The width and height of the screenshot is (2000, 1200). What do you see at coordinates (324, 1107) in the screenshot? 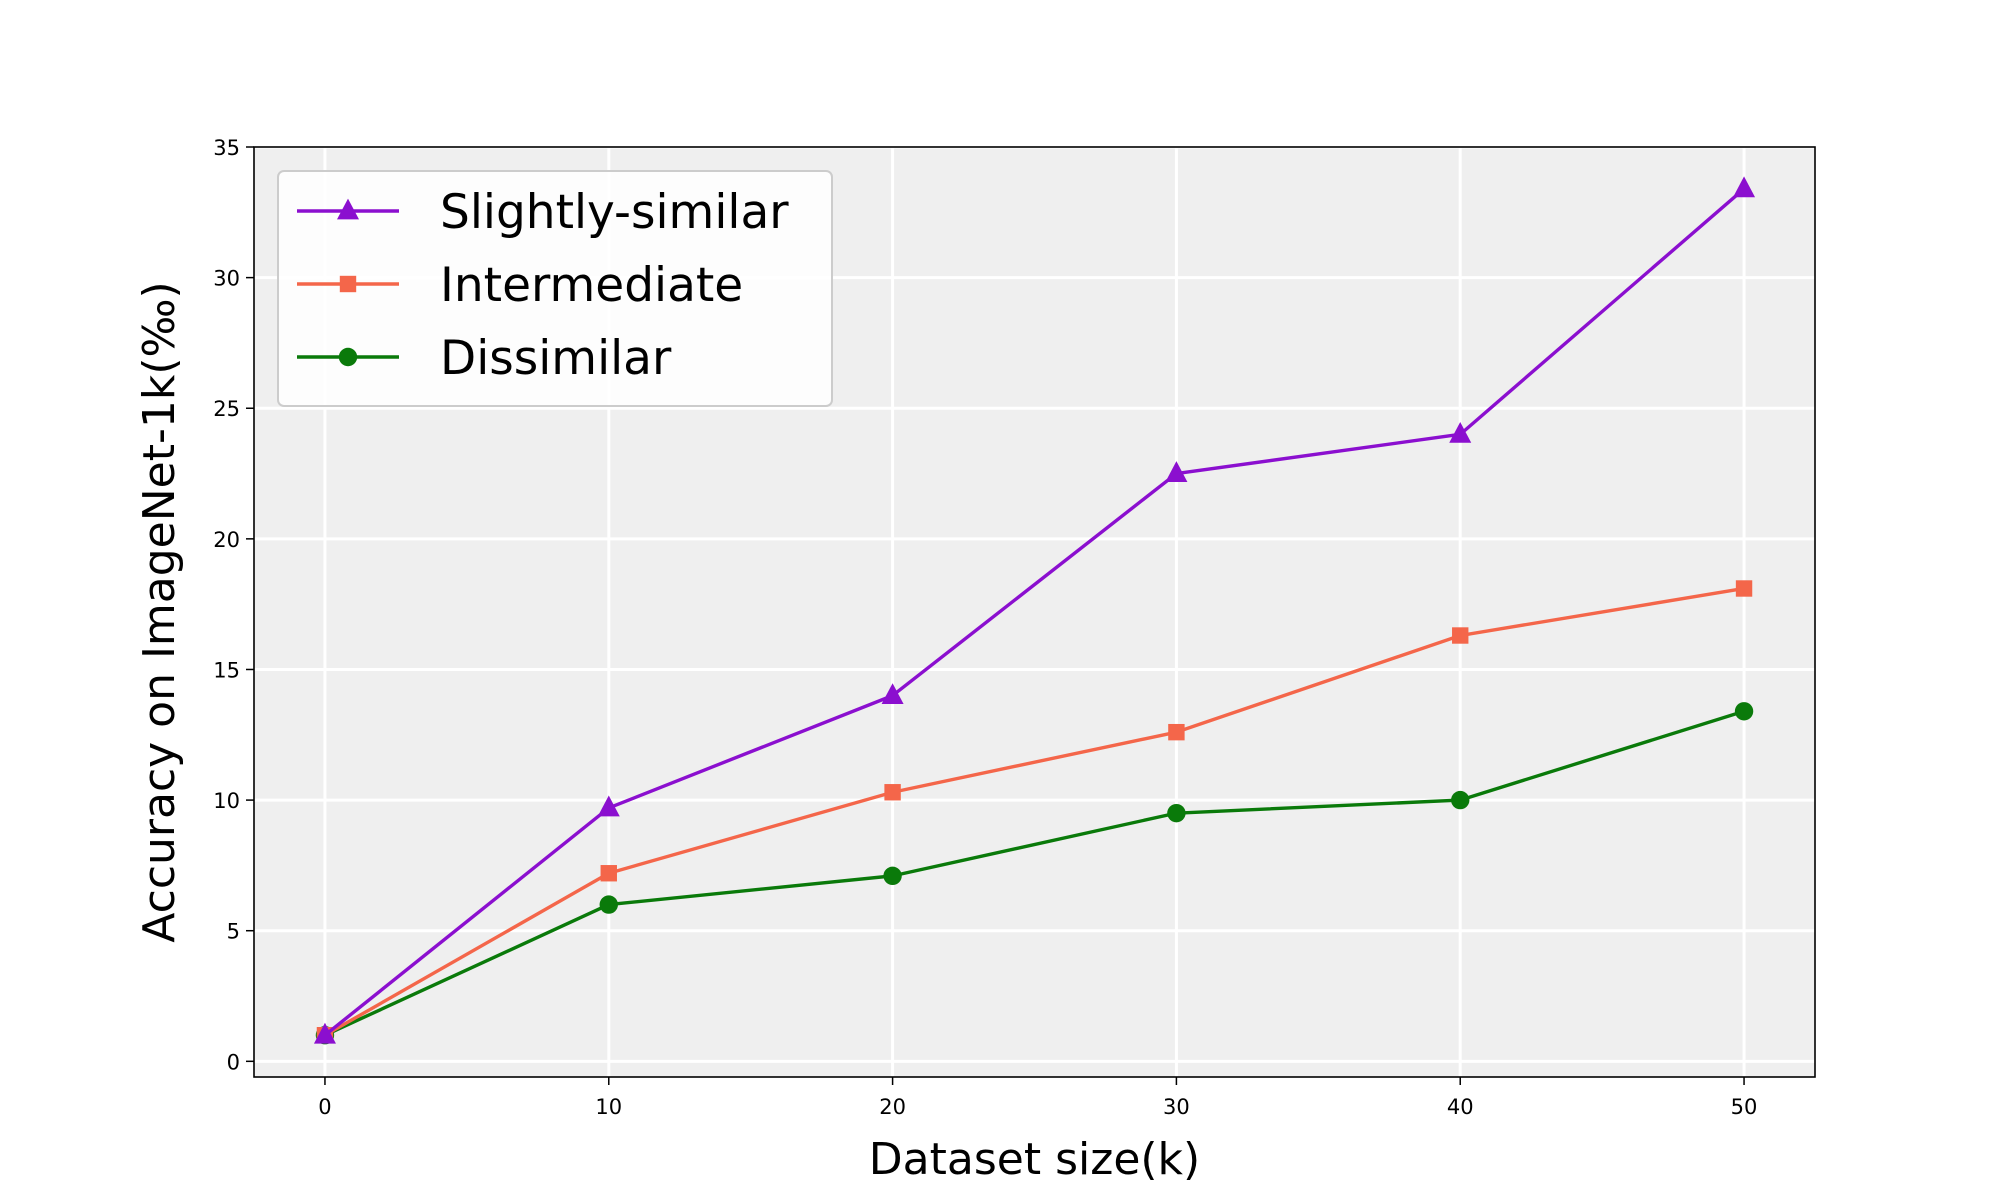
I see `x-tick-label: 0` at bounding box center [324, 1107].